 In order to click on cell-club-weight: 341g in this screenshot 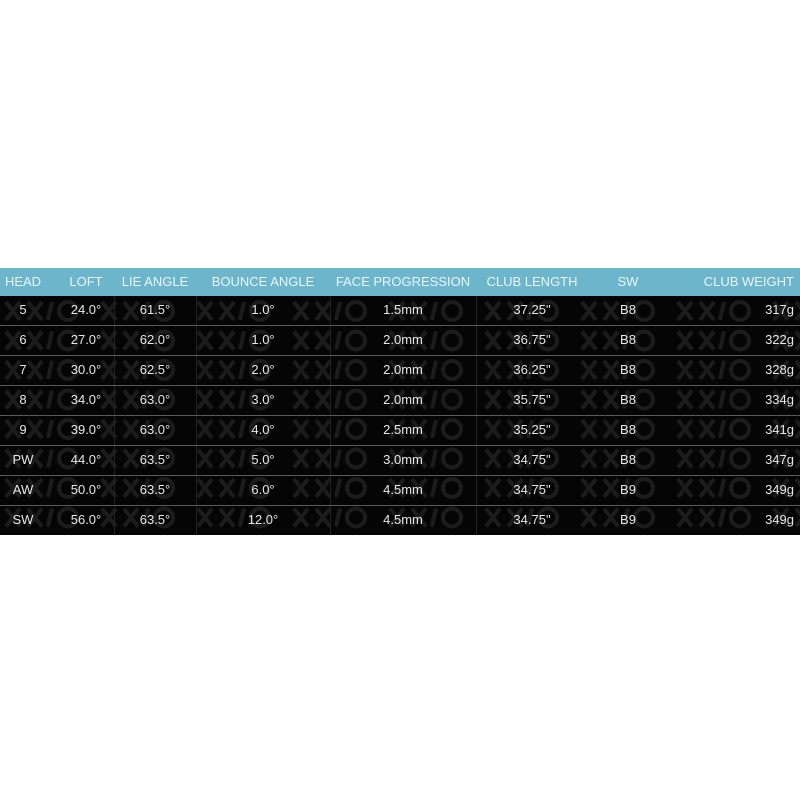, I will do `click(779, 429)`.